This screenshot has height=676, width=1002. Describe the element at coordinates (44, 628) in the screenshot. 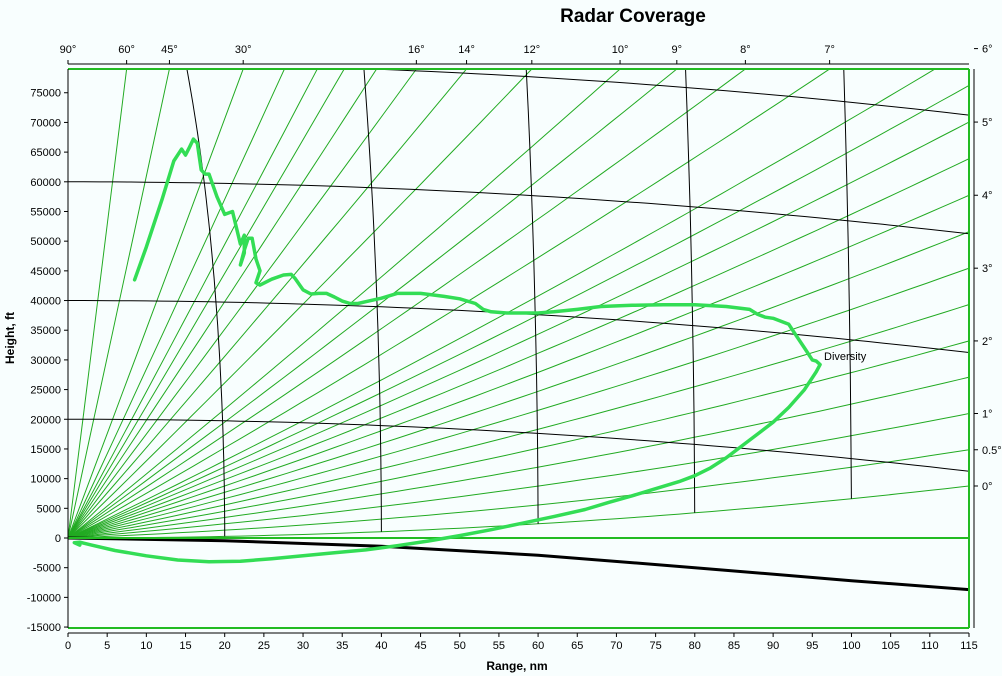

I see `y-tick-label--15000: -15000` at that location.